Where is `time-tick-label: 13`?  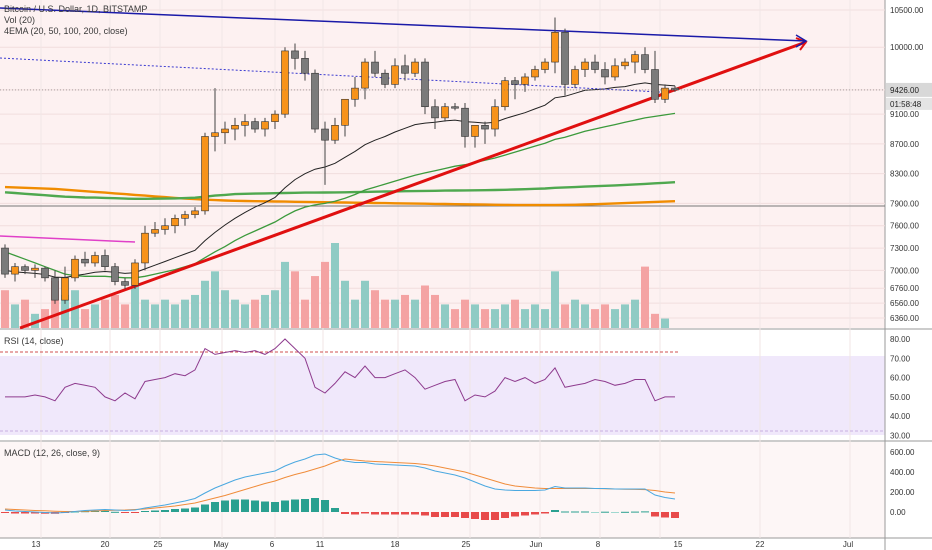 time-tick-label: 13 is located at coordinates (36, 544).